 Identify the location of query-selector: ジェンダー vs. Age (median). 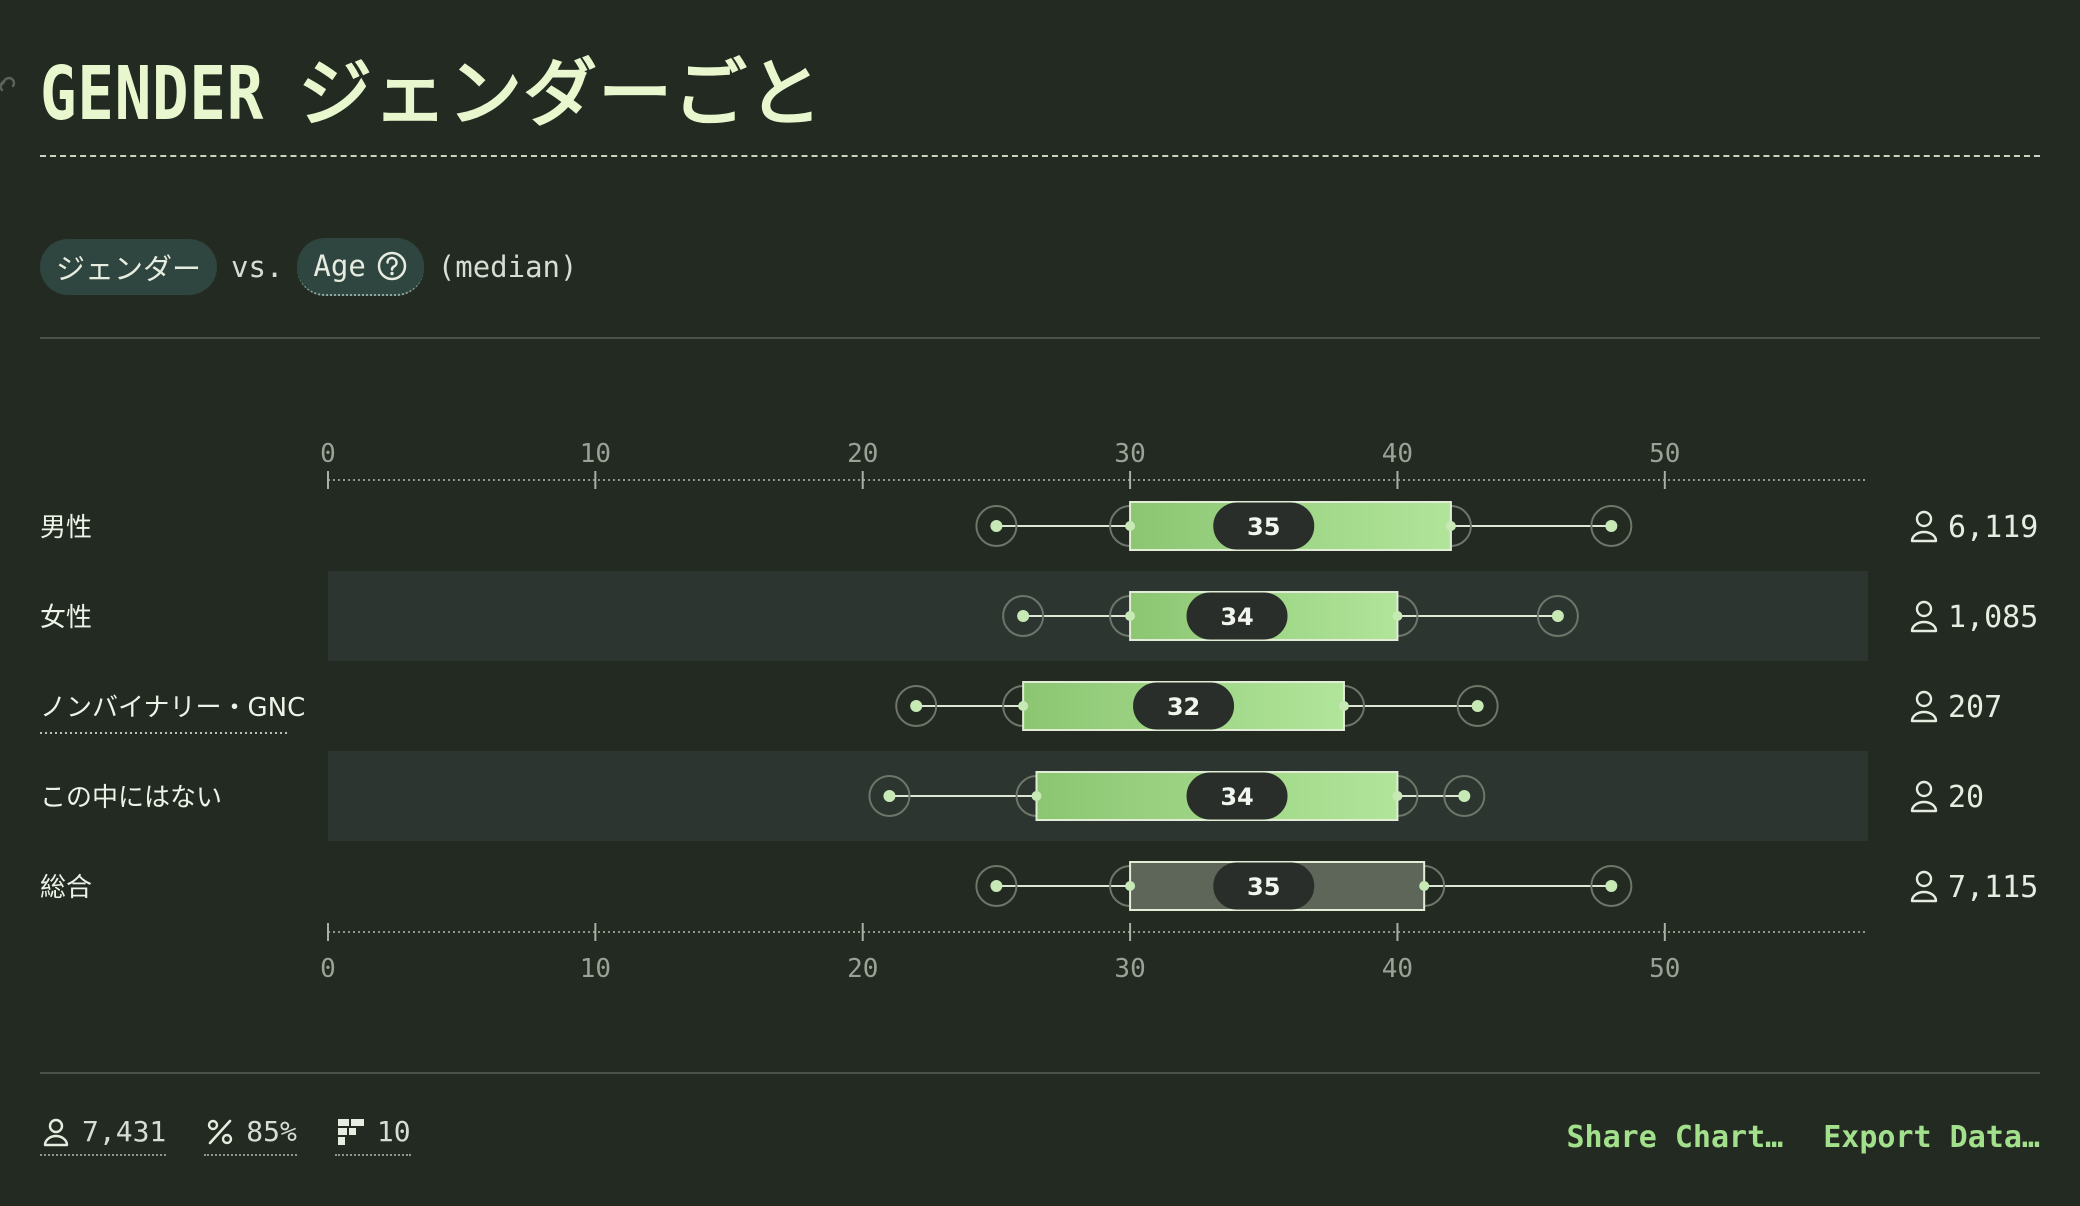
(309, 267).